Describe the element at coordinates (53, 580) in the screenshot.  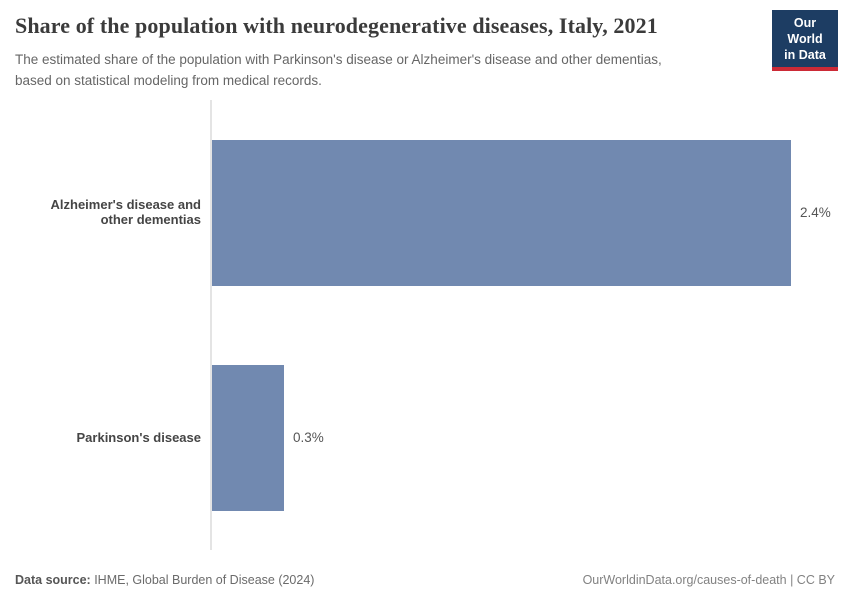
I see `data-source-label: Data source:` at that location.